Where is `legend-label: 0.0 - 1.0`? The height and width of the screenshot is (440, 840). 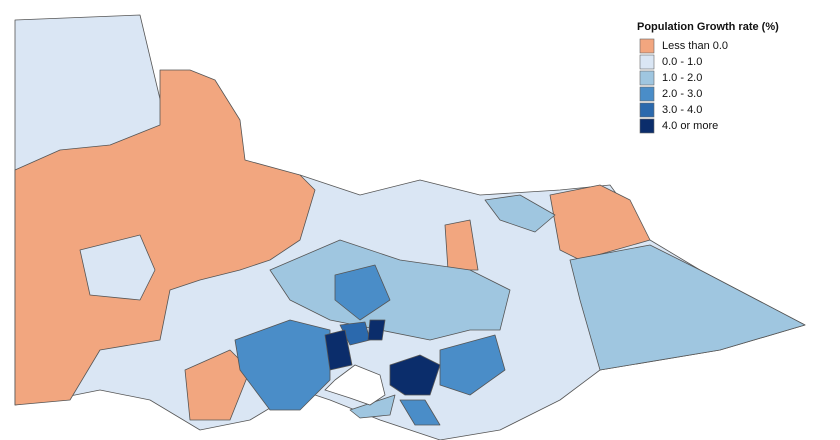 legend-label: 0.0 - 1.0 is located at coordinates (682, 62).